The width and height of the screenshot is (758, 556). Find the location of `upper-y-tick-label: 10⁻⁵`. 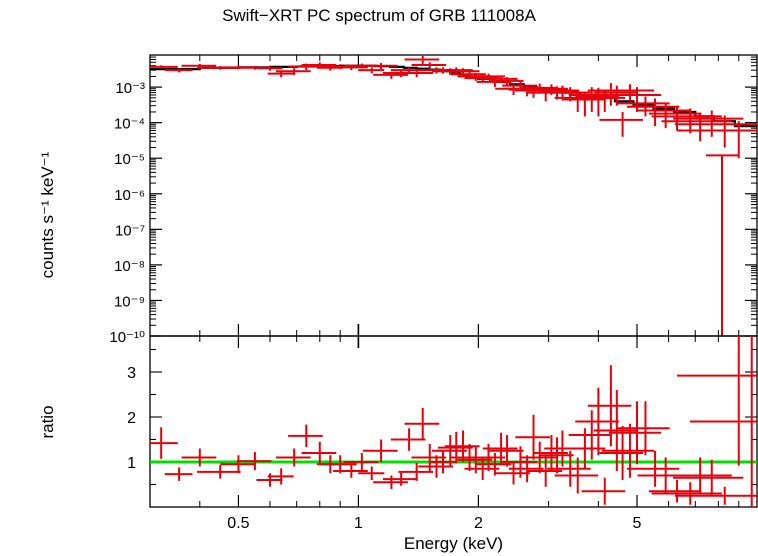

upper-y-tick-label: 10⁻⁵ is located at coordinates (129, 159).